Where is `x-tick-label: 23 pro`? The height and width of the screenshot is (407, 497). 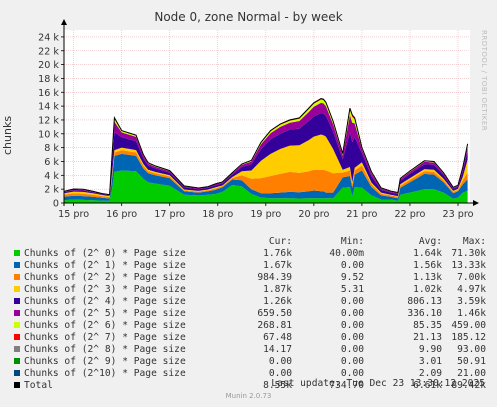 x-tick-label: 23 pro is located at coordinates (458, 214).